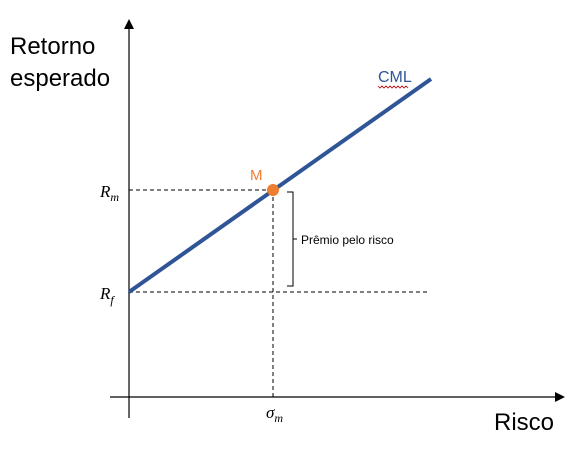  I want to click on rf-label: Rf, so click(107, 295).